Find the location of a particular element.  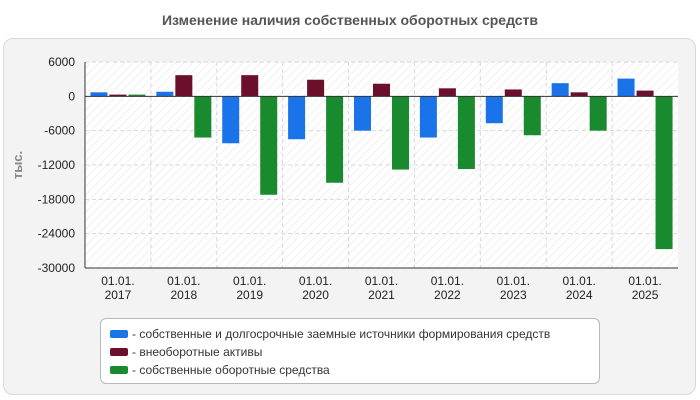

y-tick-label: -18000 is located at coordinates (57, 199).